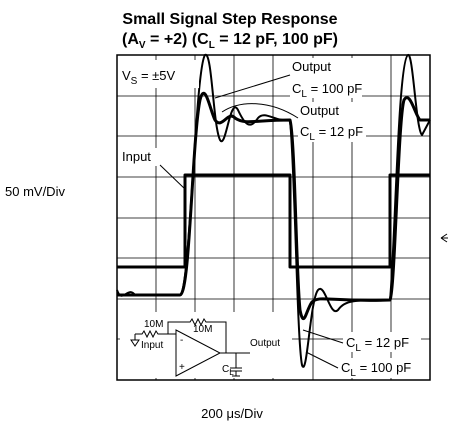  I want to click on title-part: = +2) (C, so click(178, 39).